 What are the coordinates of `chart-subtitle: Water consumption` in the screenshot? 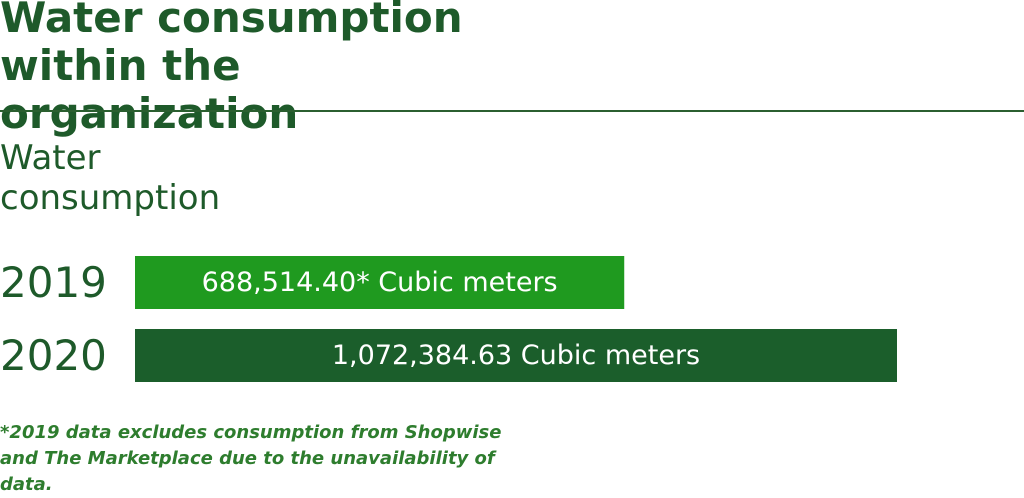 It's located at (110, 178).